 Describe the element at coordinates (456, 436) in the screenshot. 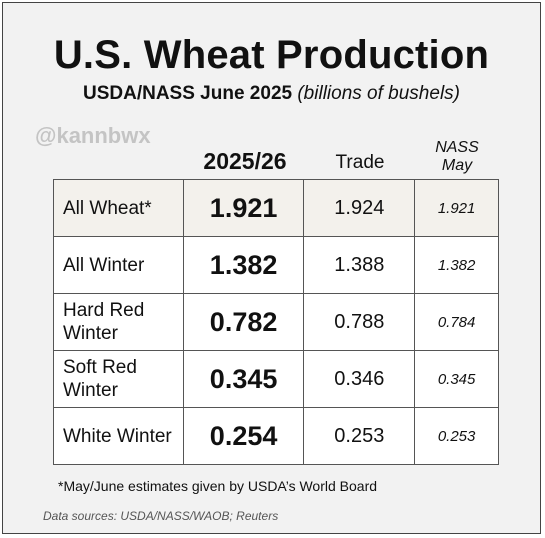

I see `nass-may-value: 0.253` at that location.